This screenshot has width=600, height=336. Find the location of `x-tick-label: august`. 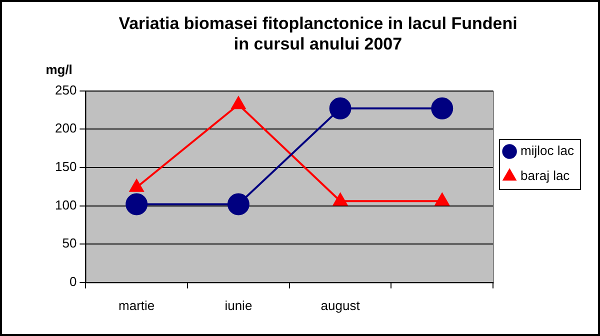

x-tick-label: august is located at coordinates (340, 305).